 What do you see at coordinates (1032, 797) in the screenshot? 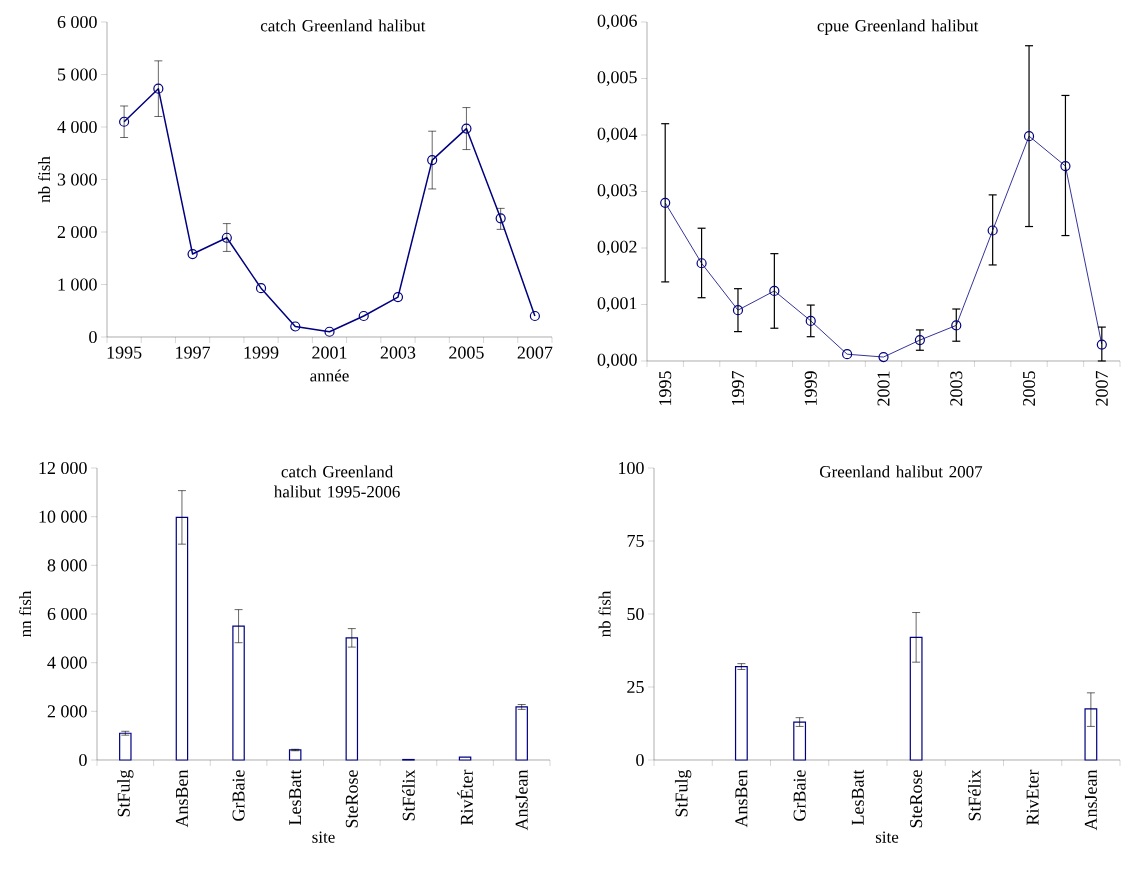
I see `x-tick-label: RivEter` at bounding box center [1032, 797].